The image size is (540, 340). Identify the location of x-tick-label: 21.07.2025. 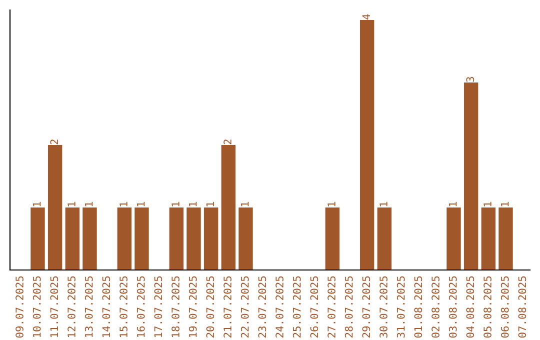
(228, 307).